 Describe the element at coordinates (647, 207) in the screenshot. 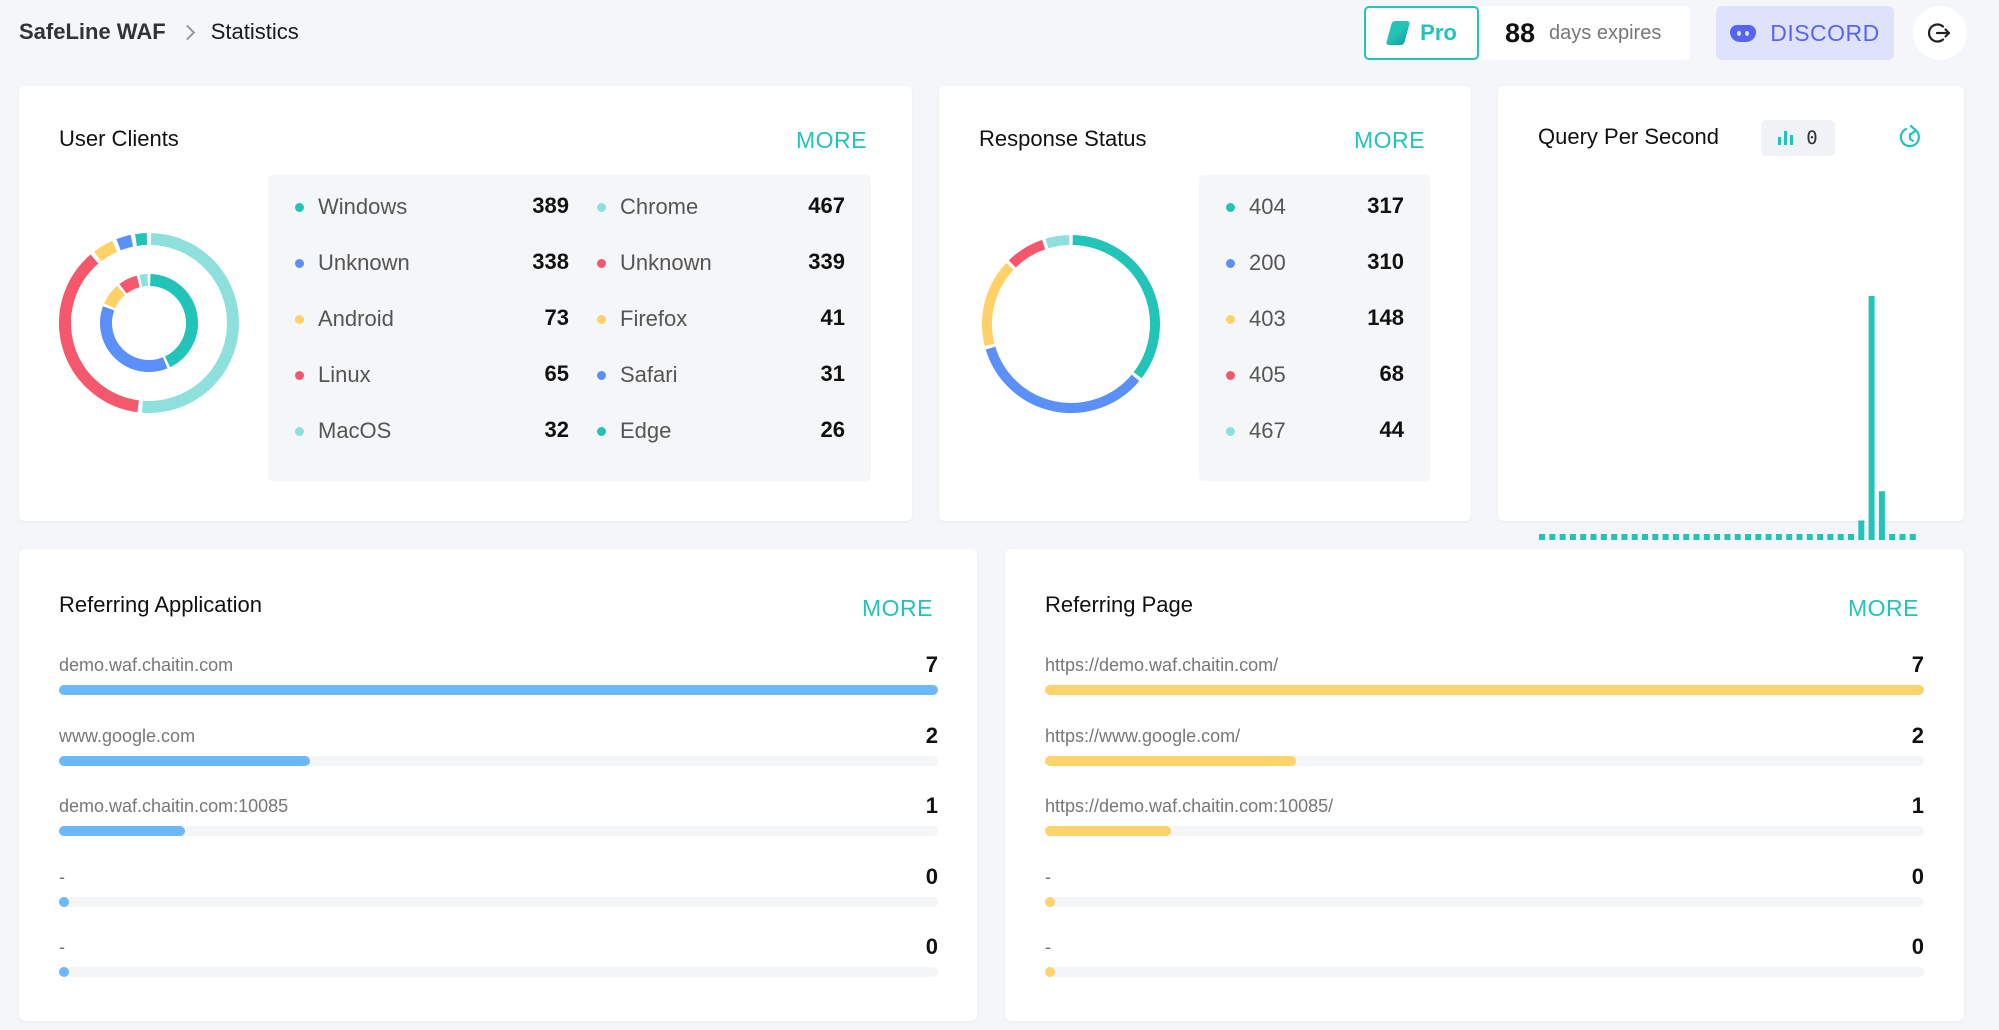

I see `browser-legend-item: Chrome` at that location.